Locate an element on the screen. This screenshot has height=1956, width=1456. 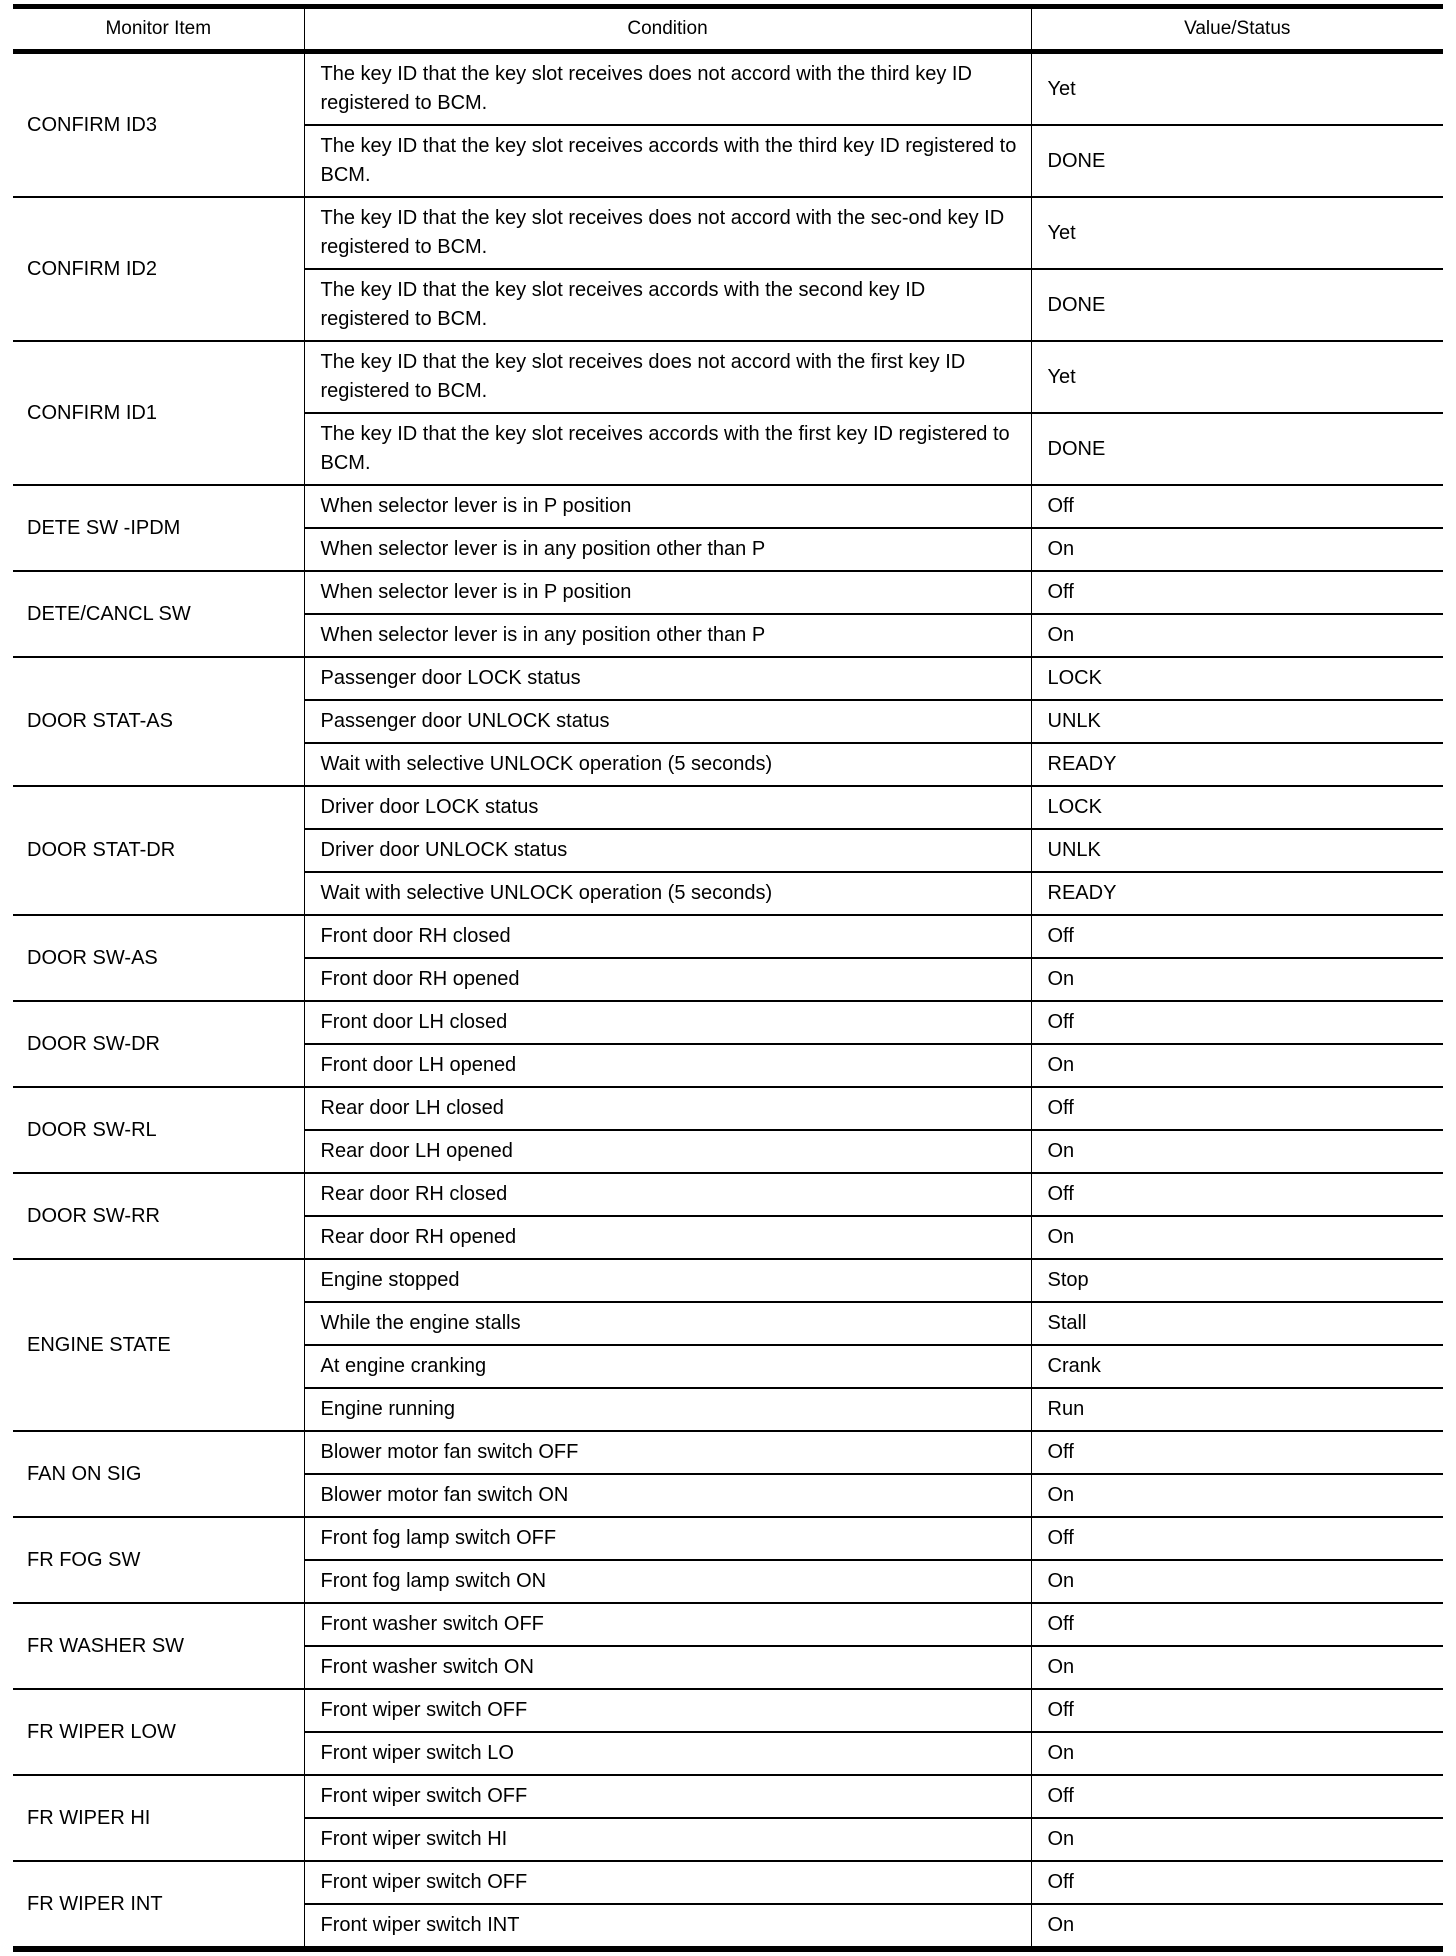
value-status-cell: DONE is located at coordinates (1236, 448).